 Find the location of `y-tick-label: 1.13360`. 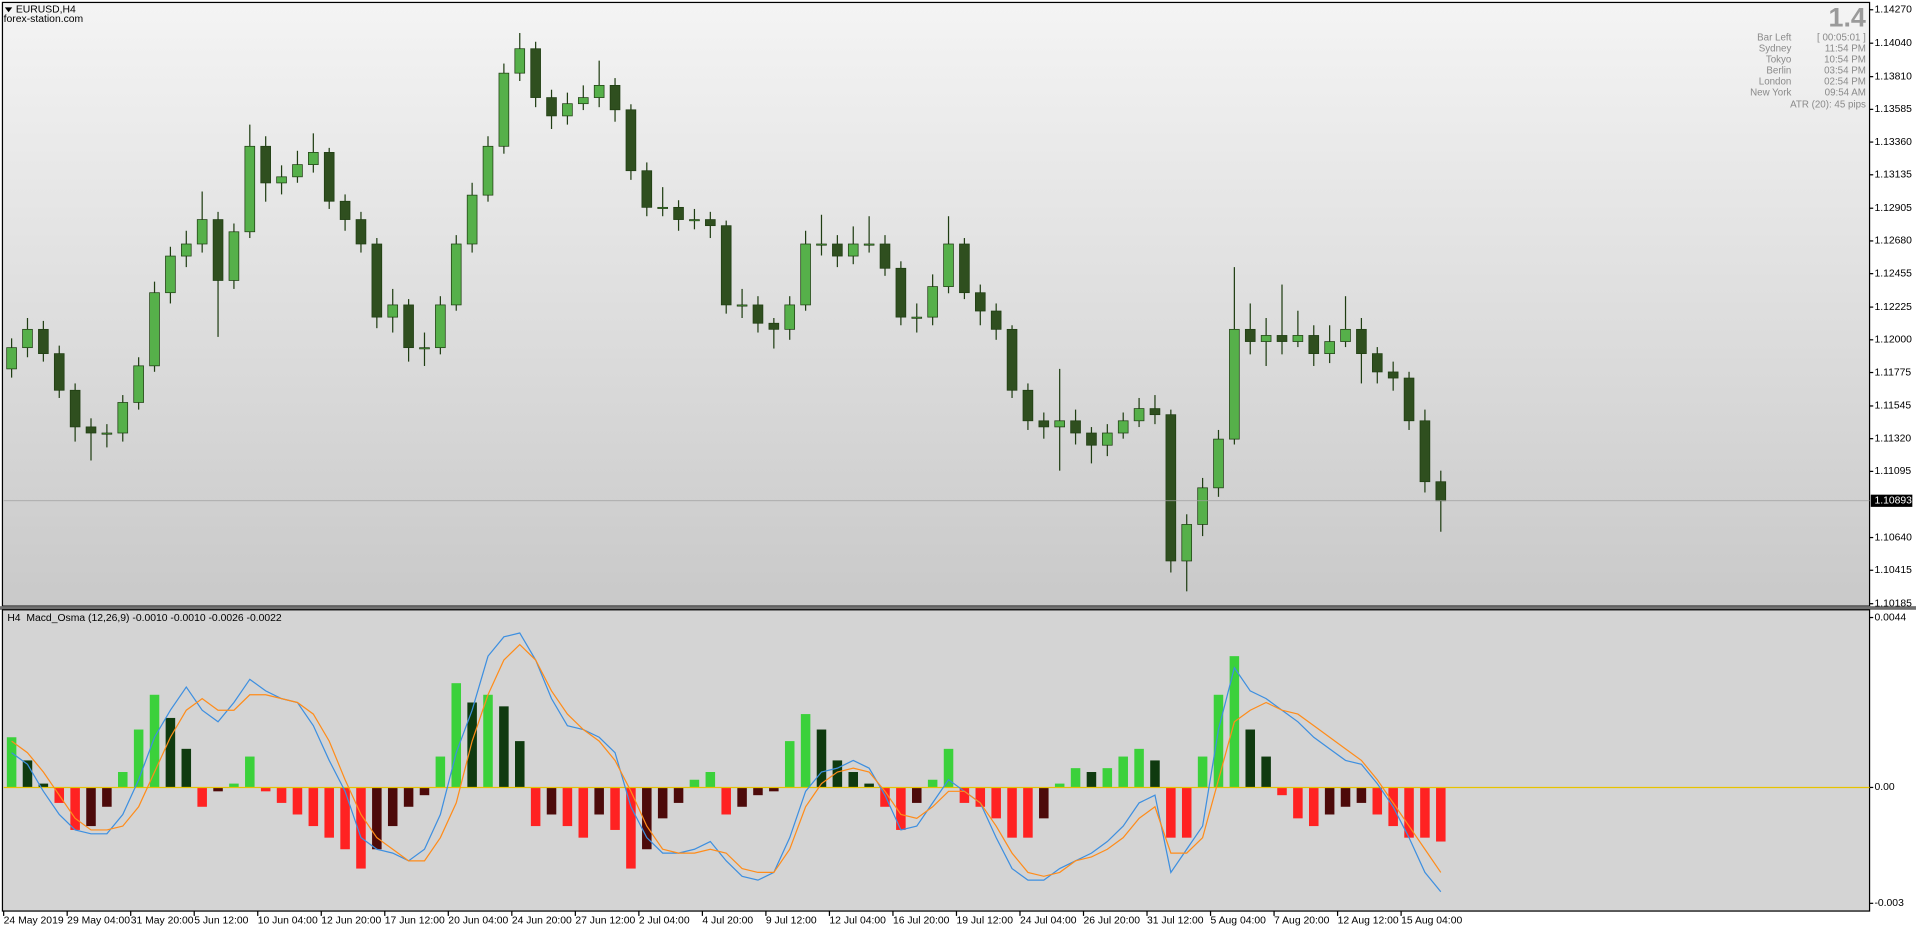

y-tick-label: 1.13360 is located at coordinates (1893, 142).